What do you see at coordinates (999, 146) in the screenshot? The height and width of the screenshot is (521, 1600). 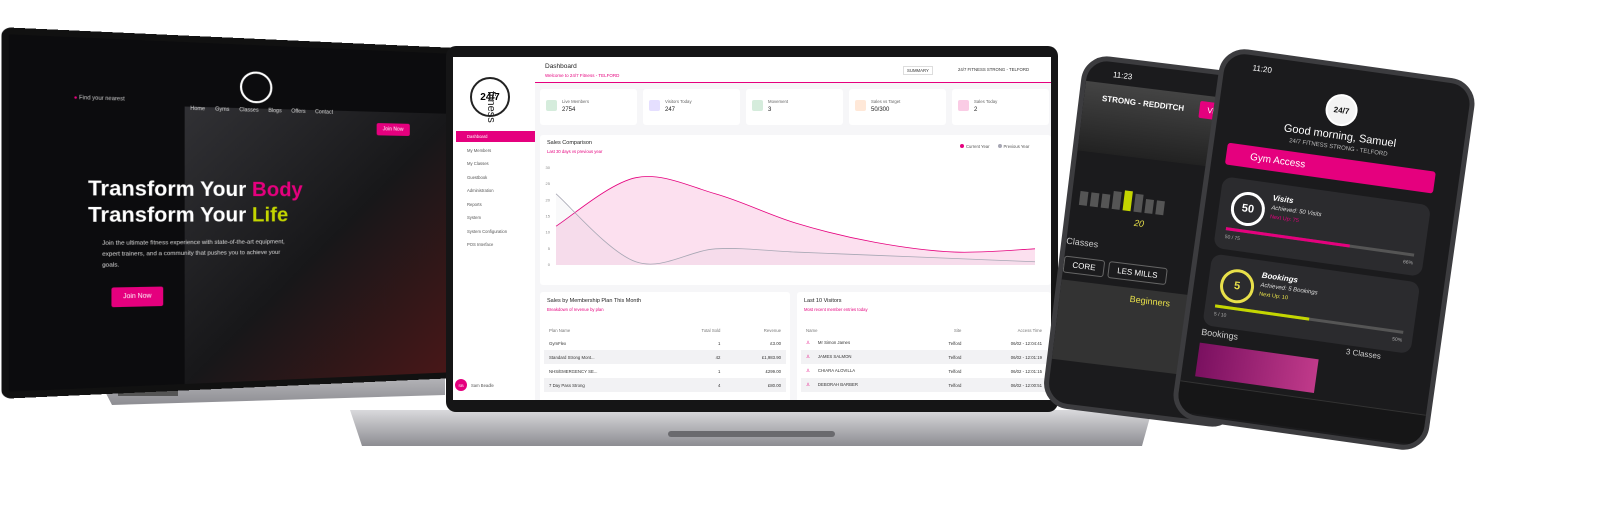 I see `legend-swatch` at bounding box center [999, 146].